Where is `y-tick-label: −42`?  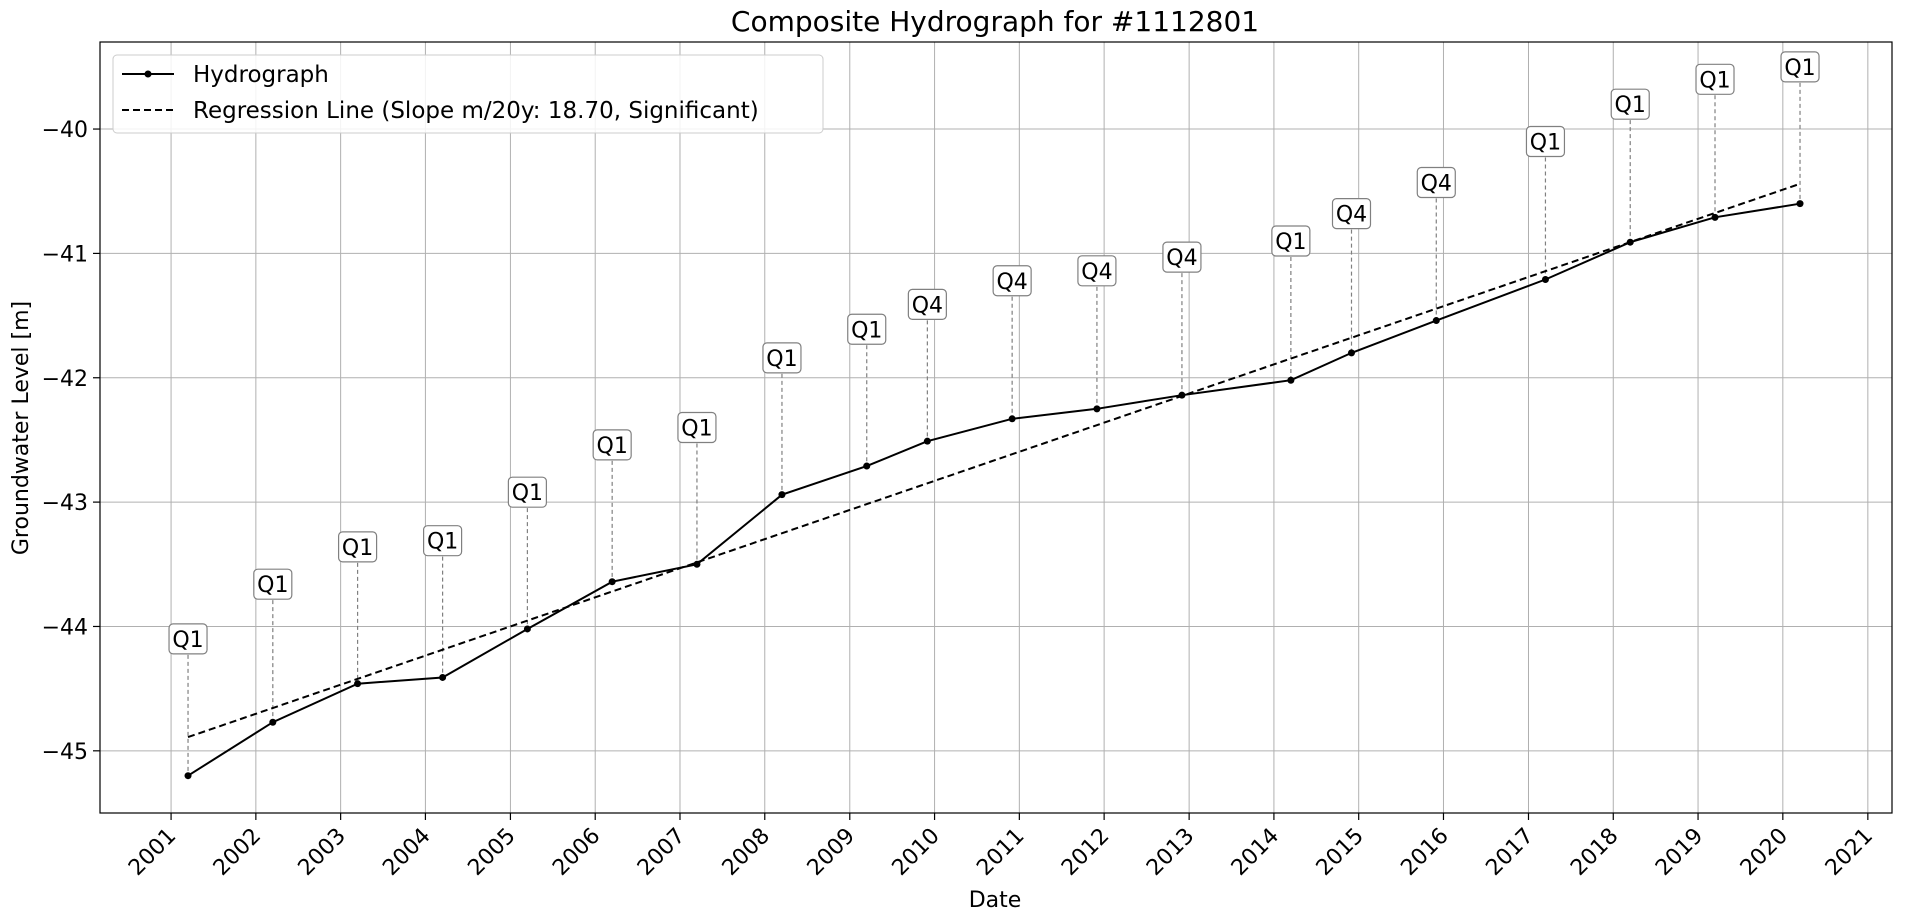
y-tick-label: −42 is located at coordinates (65, 379).